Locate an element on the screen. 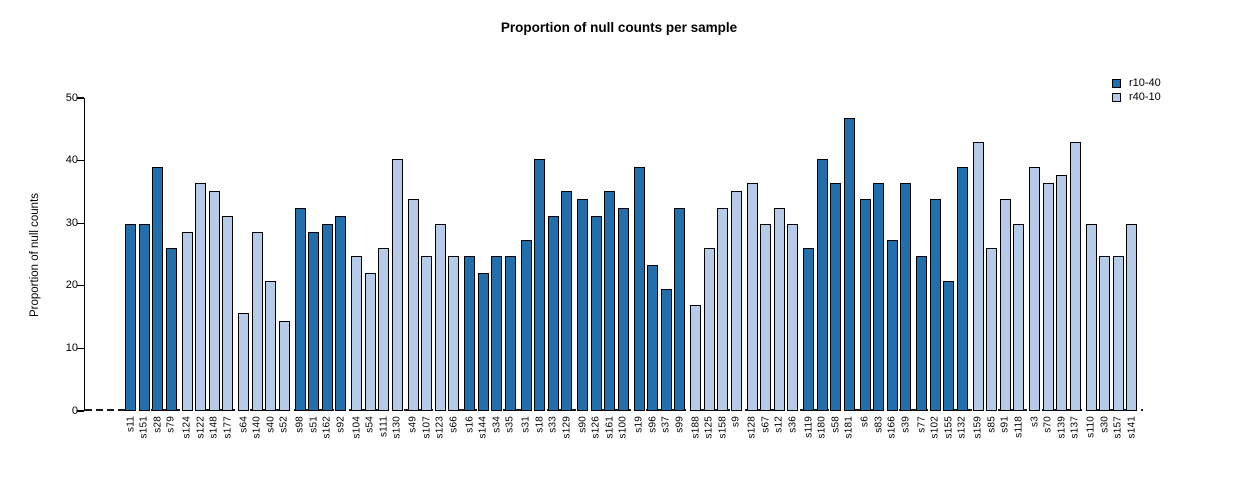 The image size is (1238, 500). bar-cell-s66: s66 is located at coordinates (453, 285).